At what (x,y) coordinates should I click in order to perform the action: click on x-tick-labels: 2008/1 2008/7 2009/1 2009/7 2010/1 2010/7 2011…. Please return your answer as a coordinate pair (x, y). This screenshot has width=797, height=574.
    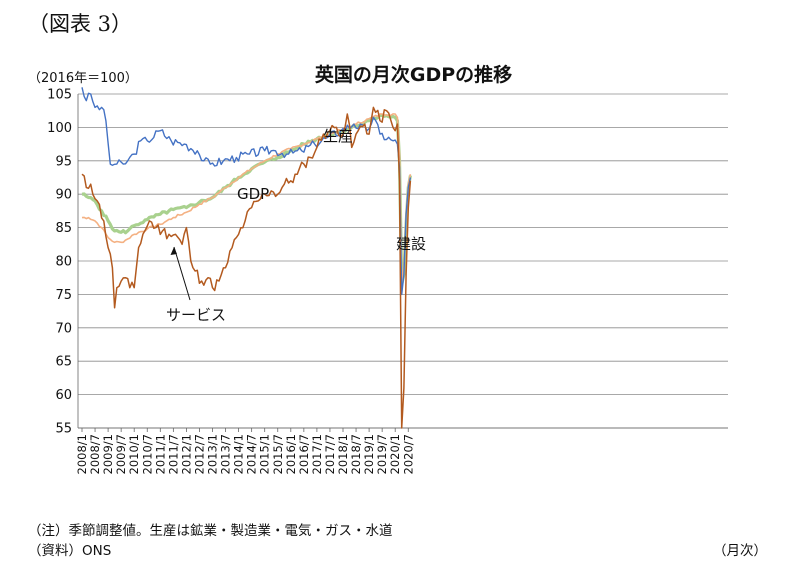
    Looking at the image, I should click on (245, 454).